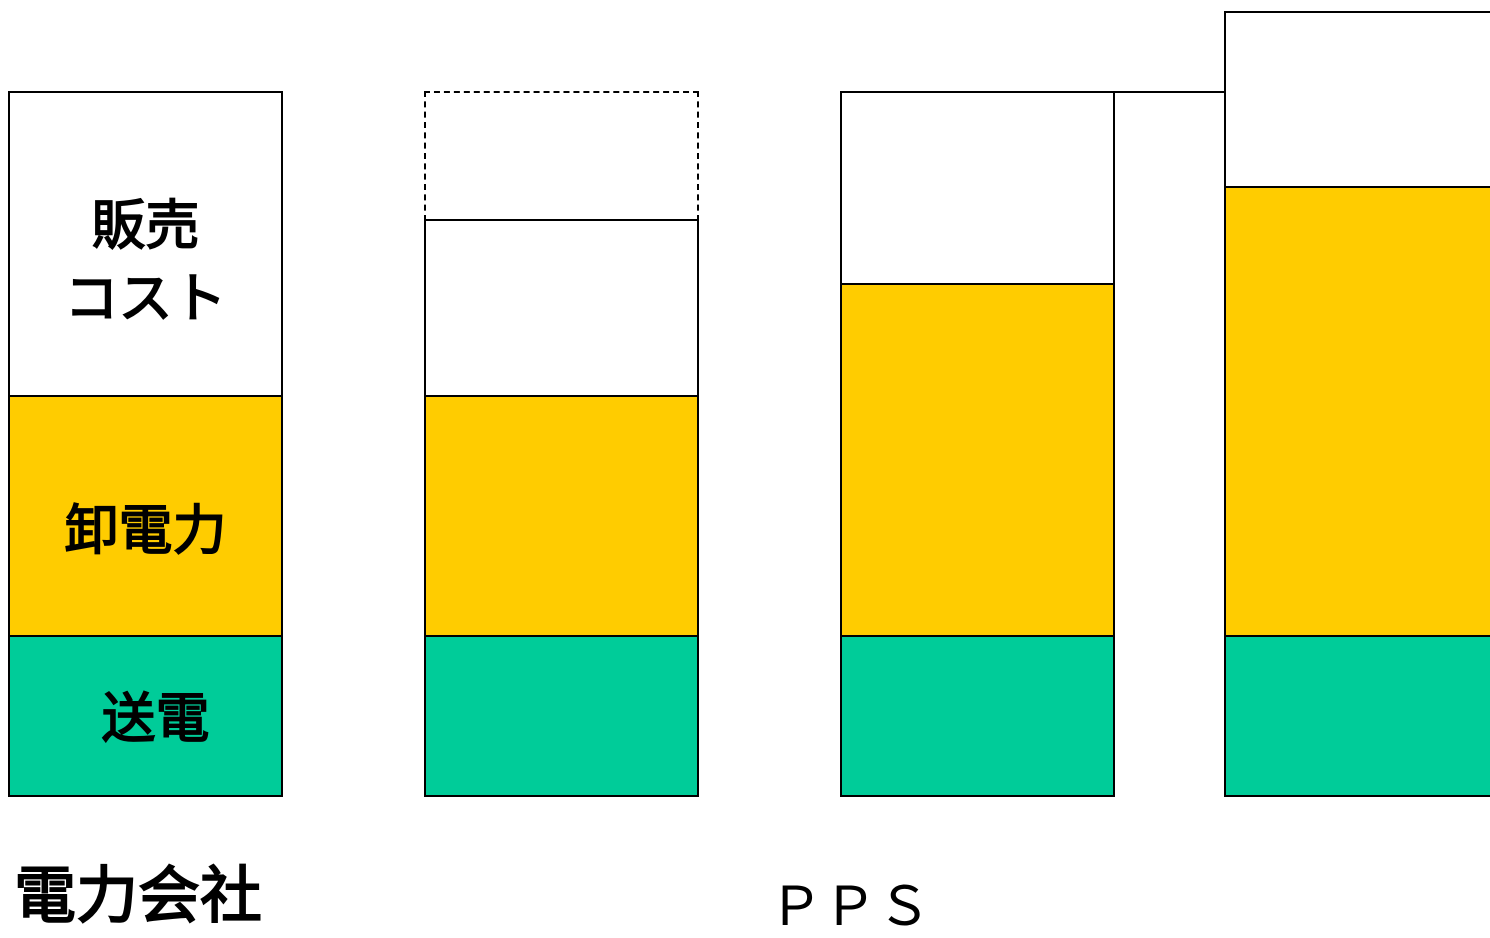 The height and width of the screenshot is (938, 1490). I want to click on pps2-transmission-segment, so click(977, 716).